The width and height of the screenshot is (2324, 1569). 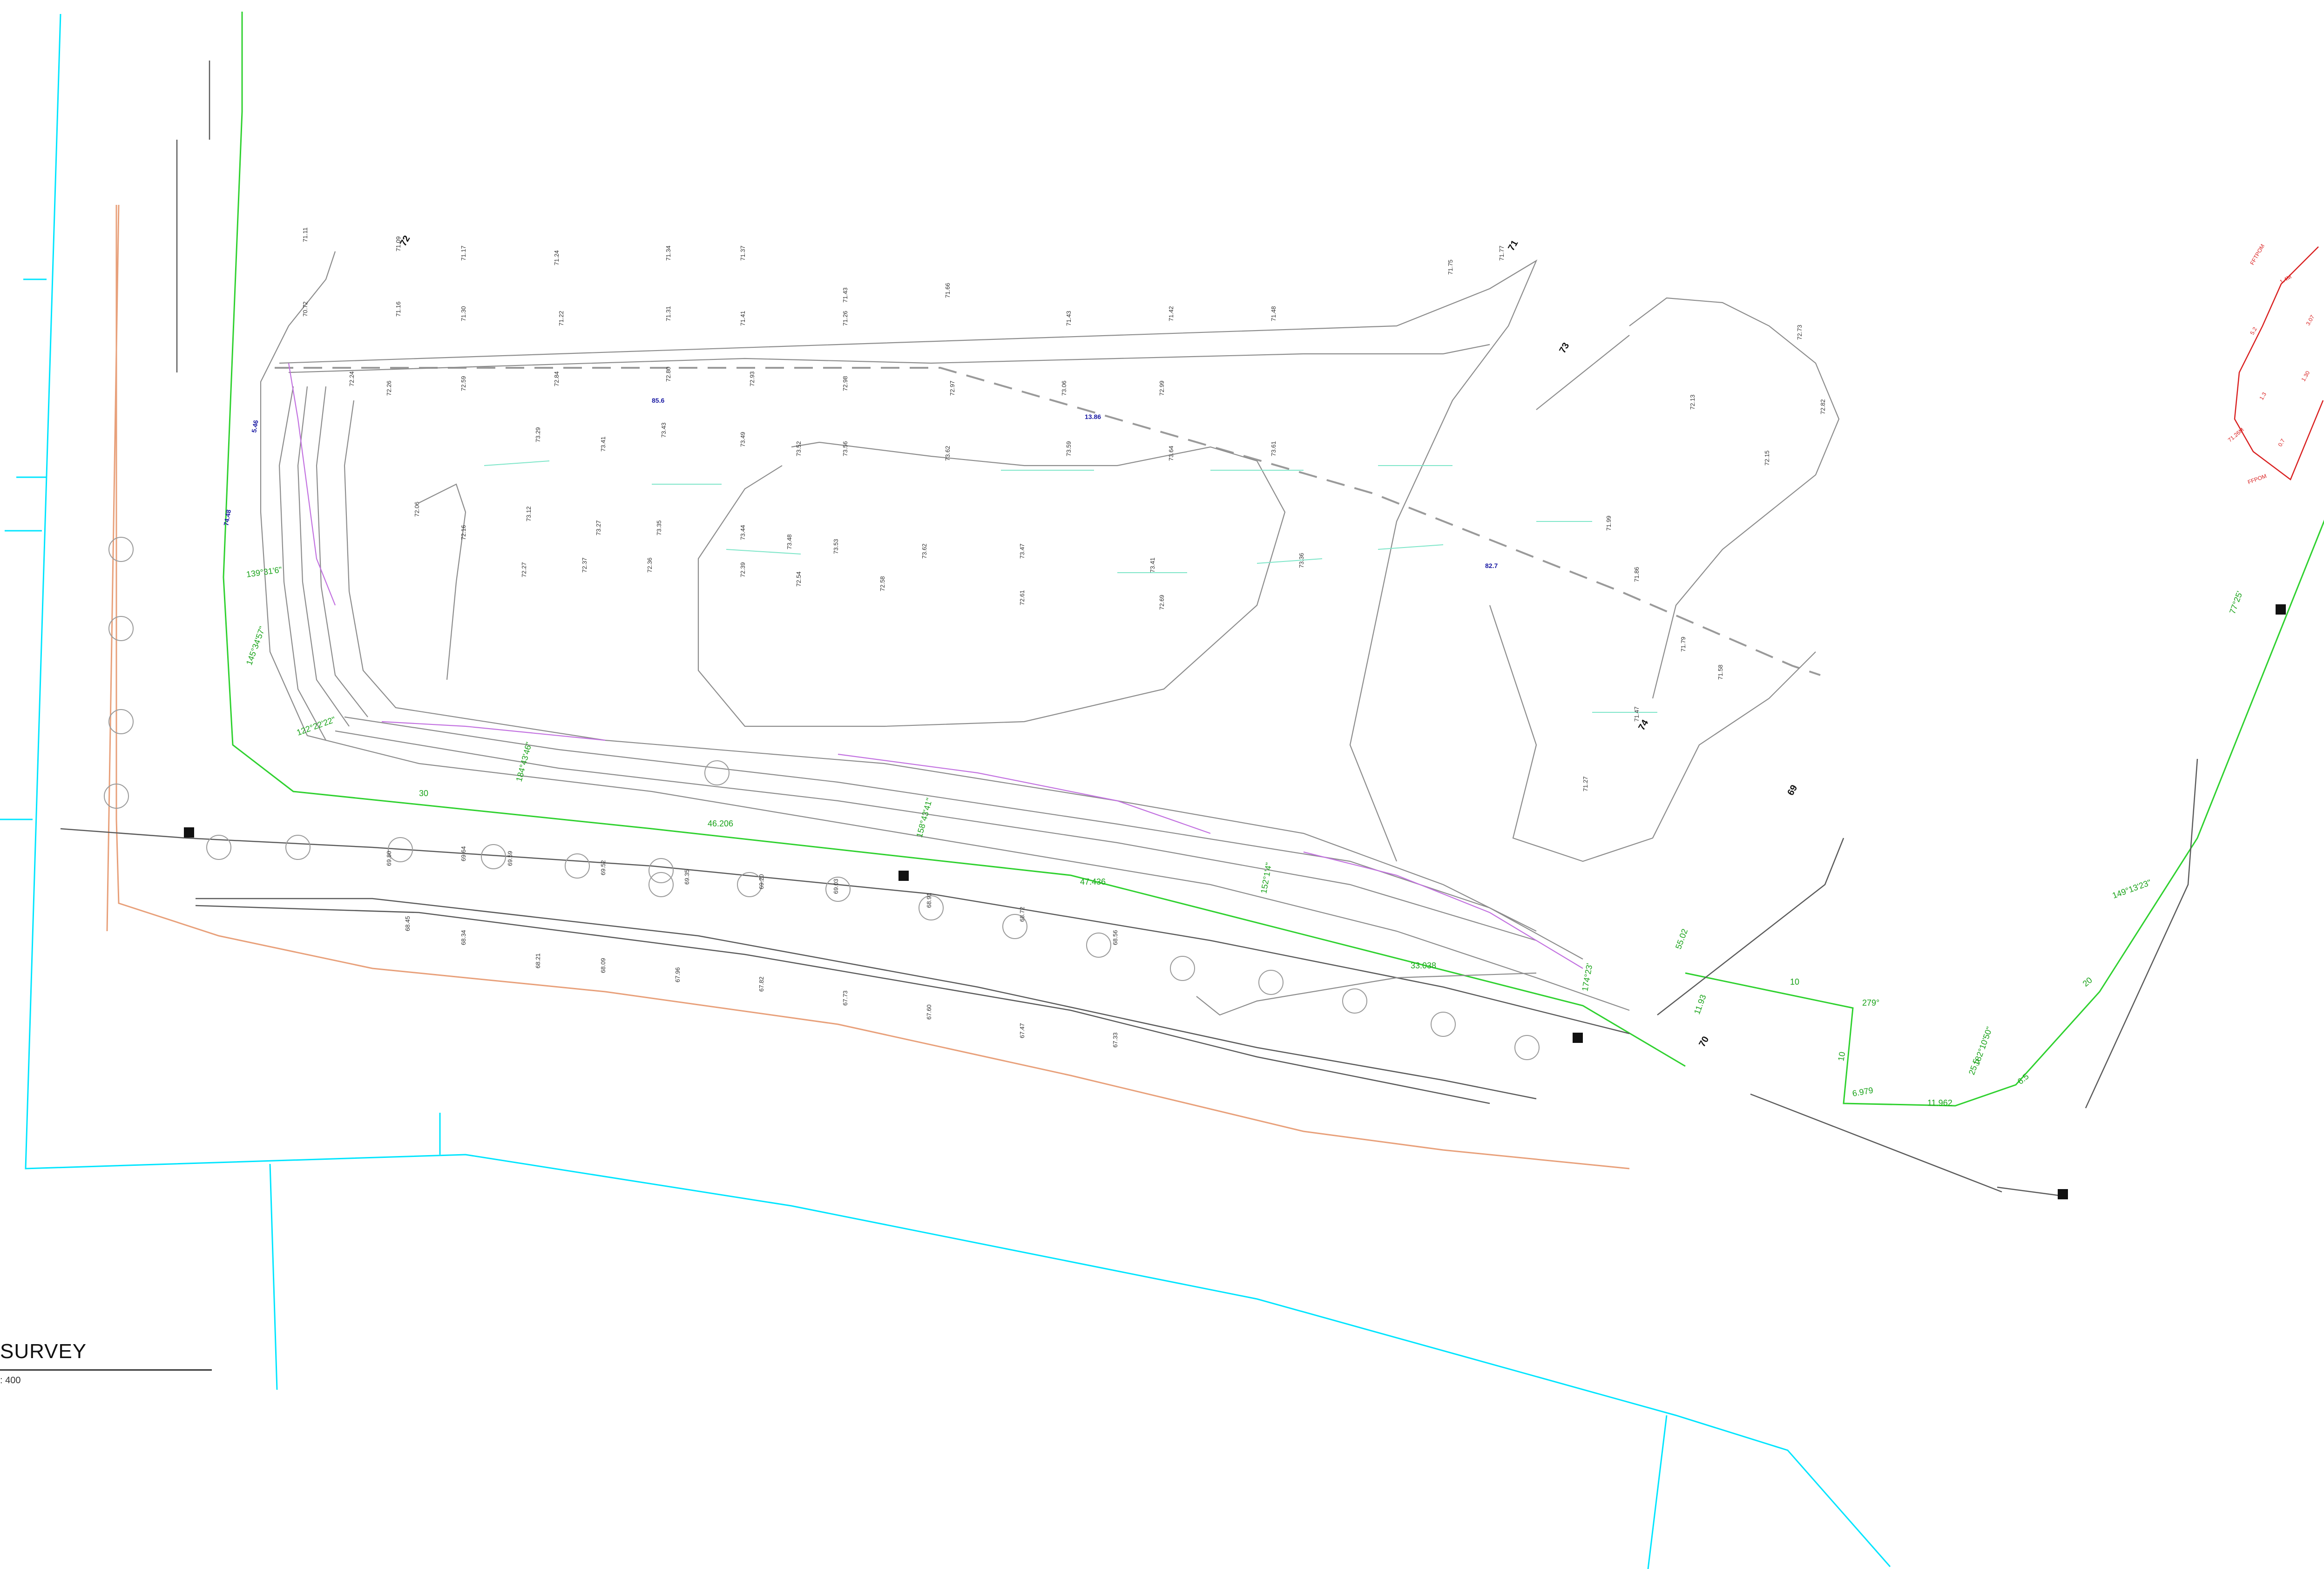 I want to click on spot-level: 71.42, so click(x=1172, y=313).